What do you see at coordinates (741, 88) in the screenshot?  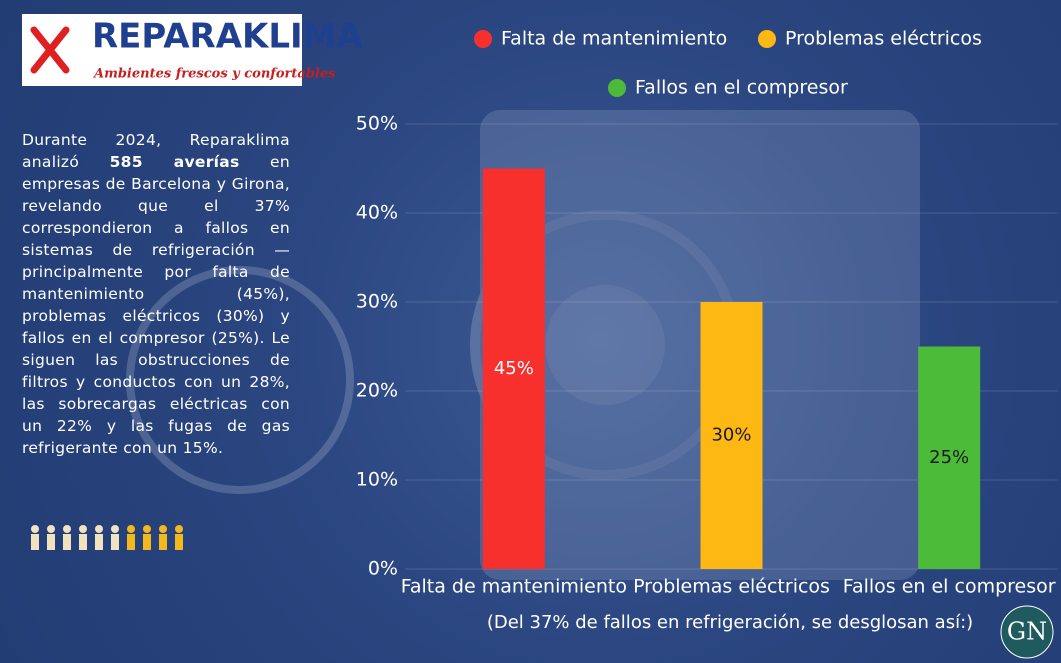 I see `legend-label: Fallos en el compresor` at bounding box center [741, 88].